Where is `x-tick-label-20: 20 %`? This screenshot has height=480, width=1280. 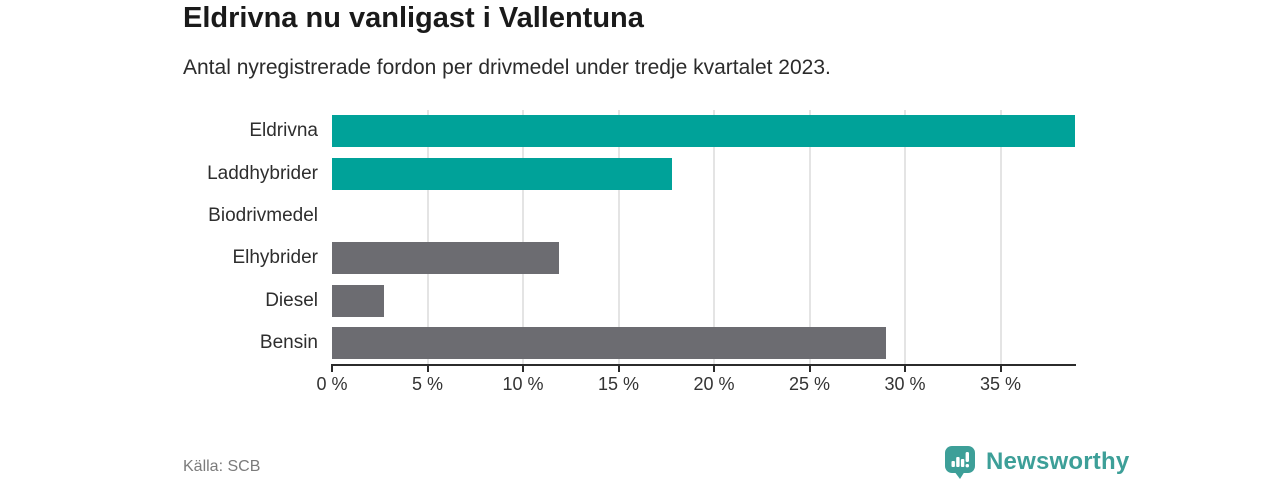 x-tick-label-20: 20 % is located at coordinates (714, 384).